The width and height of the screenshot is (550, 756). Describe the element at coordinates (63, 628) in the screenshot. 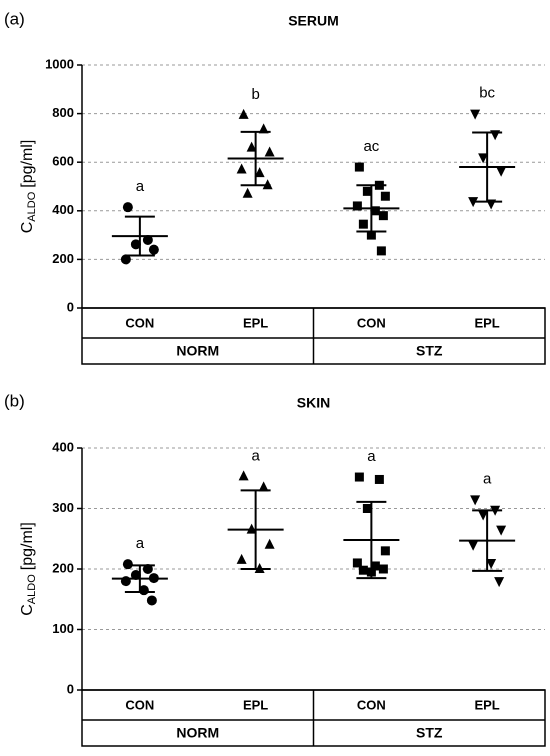

I see `y-tick-label: 100` at that location.